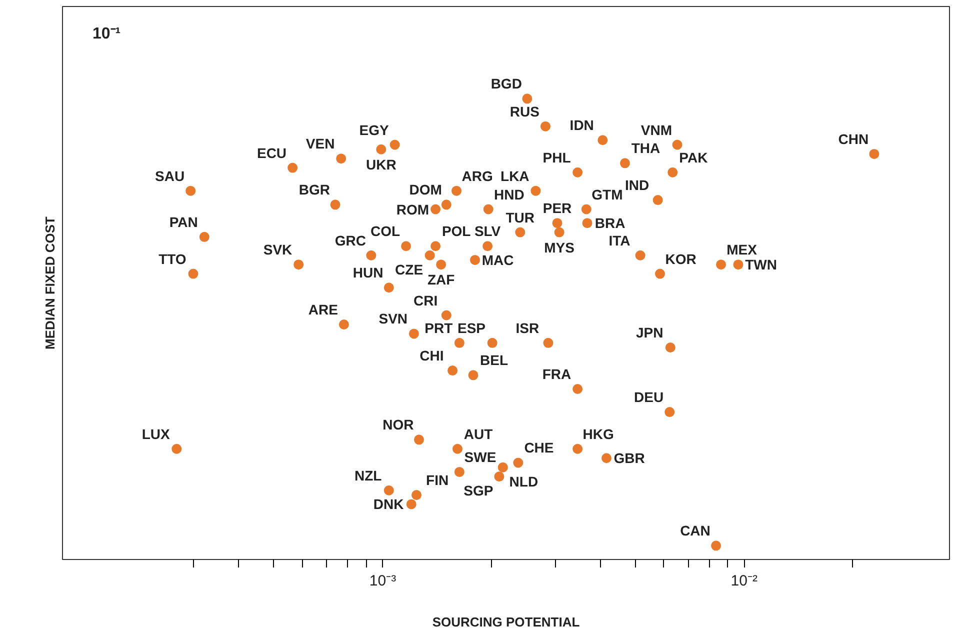 The height and width of the screenshot is (637, 955). Describe the element at coordinates (598, 434) in the screenshot. I see `annotation: HKG` at that location.